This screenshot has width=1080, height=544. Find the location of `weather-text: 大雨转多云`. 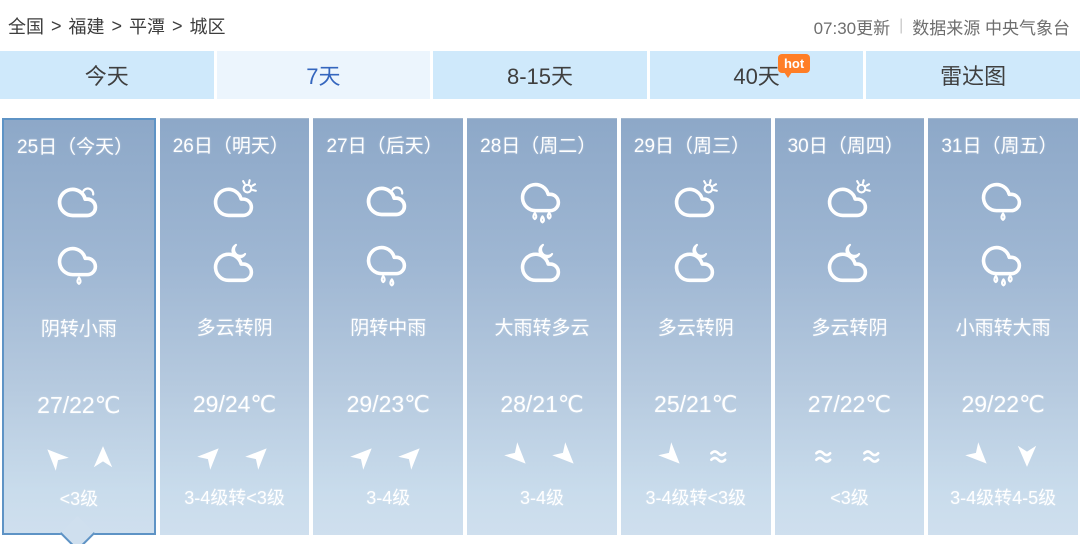

weather-text: 大雨转多云 is located at coordinates (542, 328).